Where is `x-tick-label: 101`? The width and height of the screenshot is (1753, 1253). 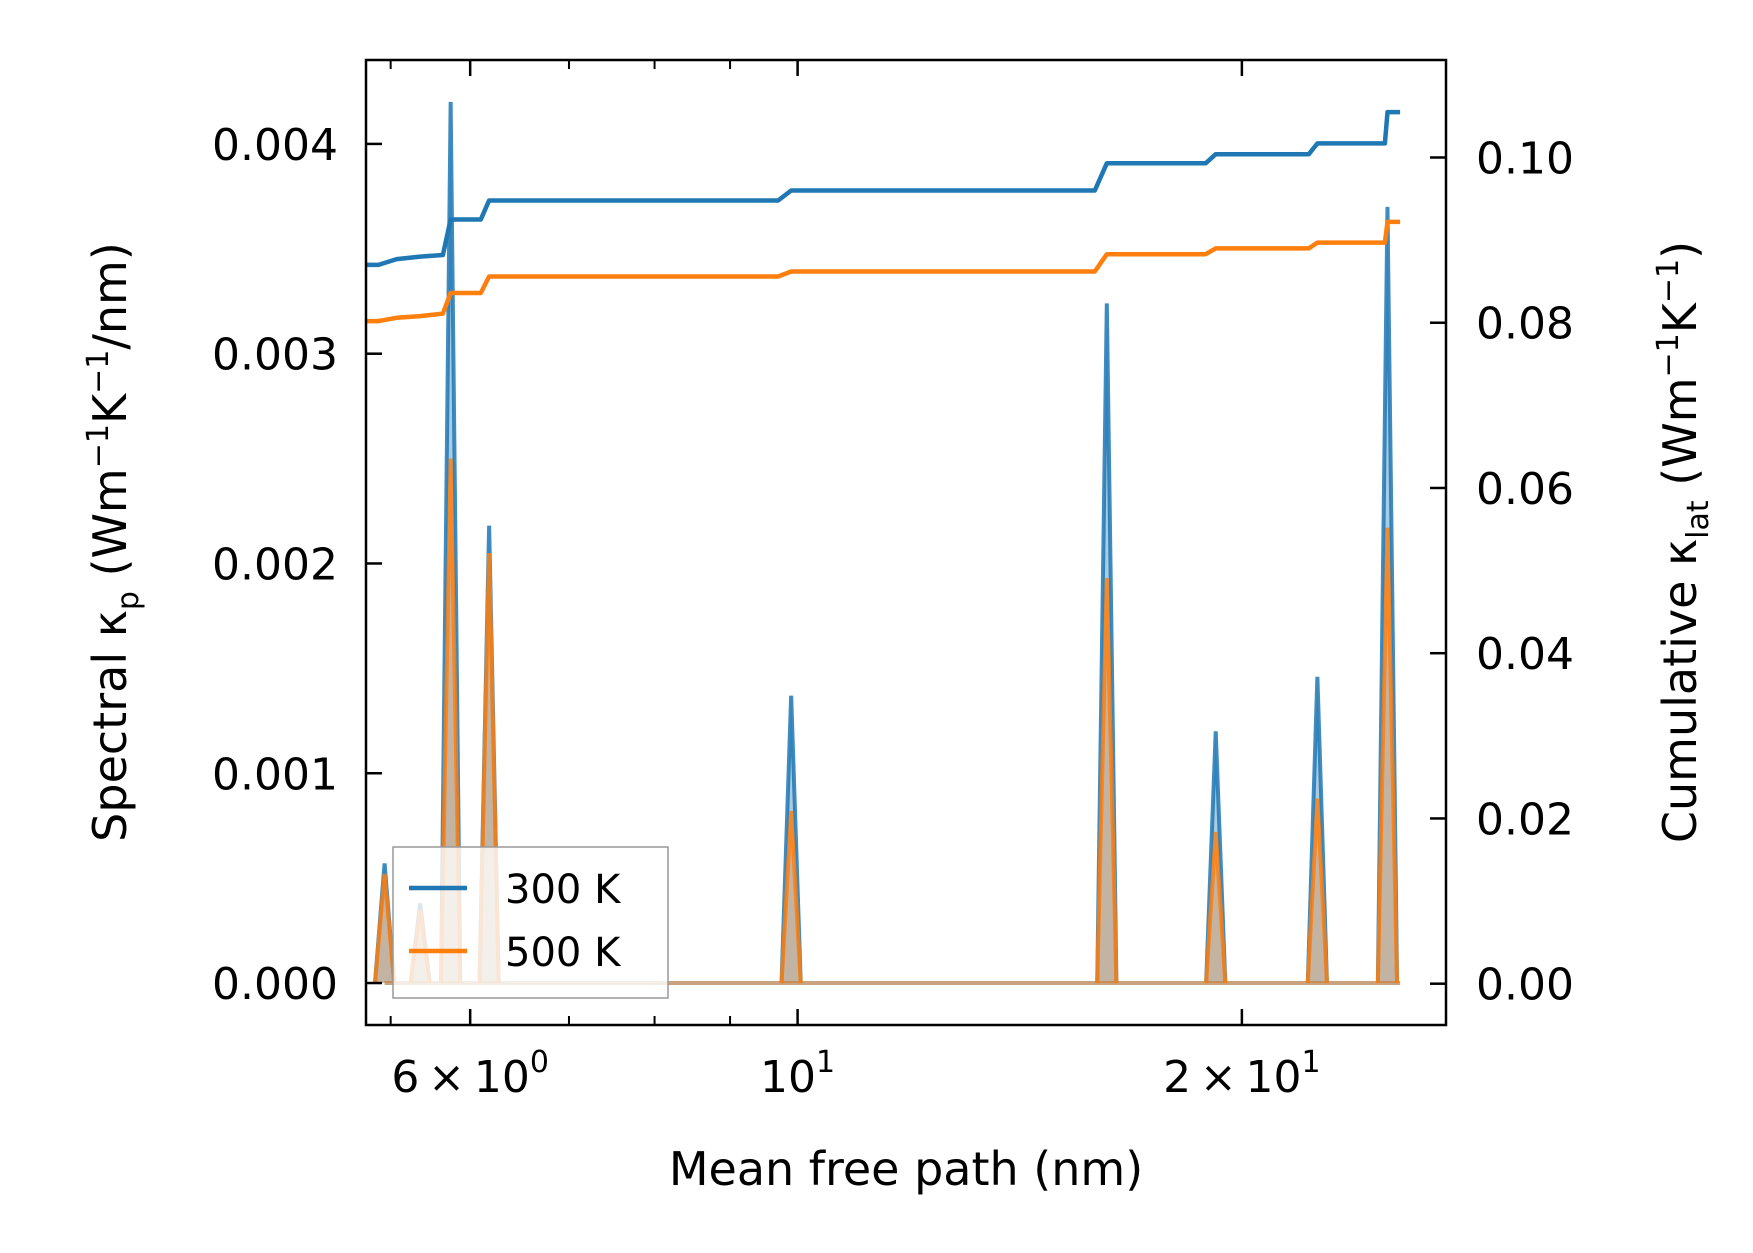
x-tick-label: 101 is located at coordinates (797, 1074).